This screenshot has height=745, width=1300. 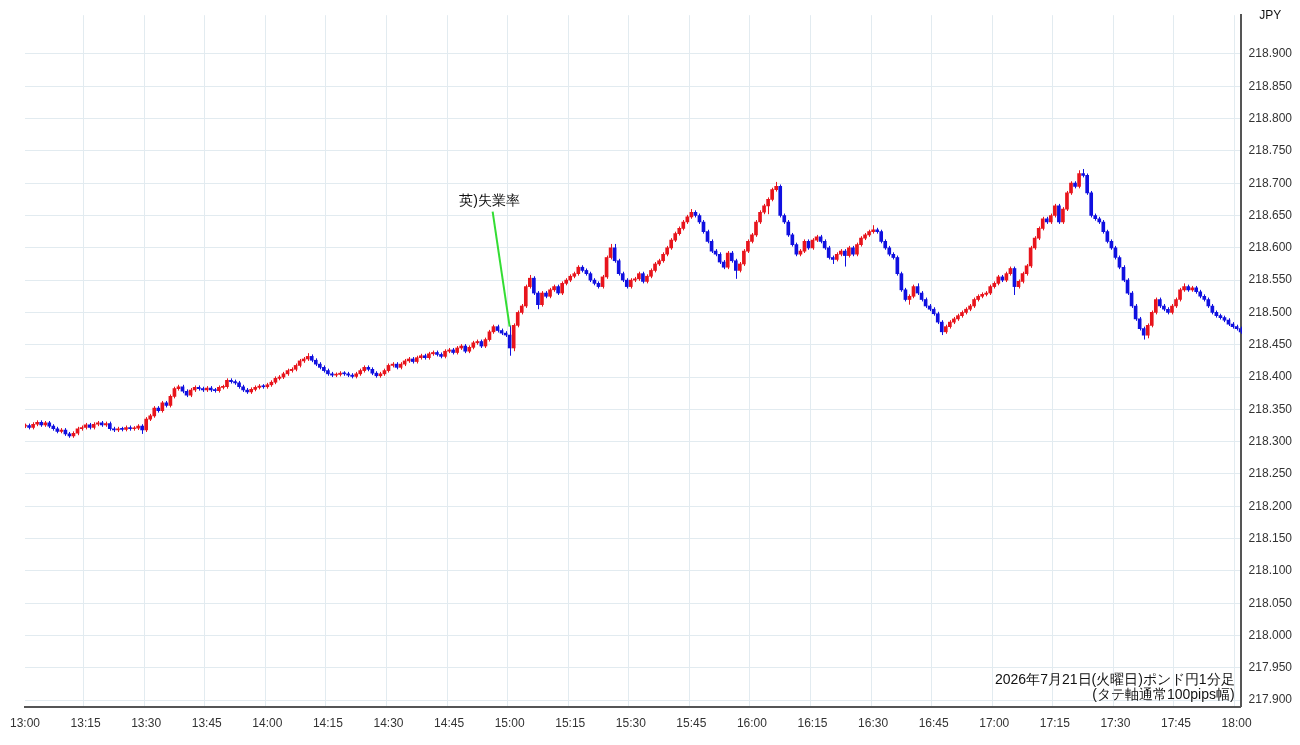 I want to click on y-tick-label: 217.900, so click(x=1270, y=699).